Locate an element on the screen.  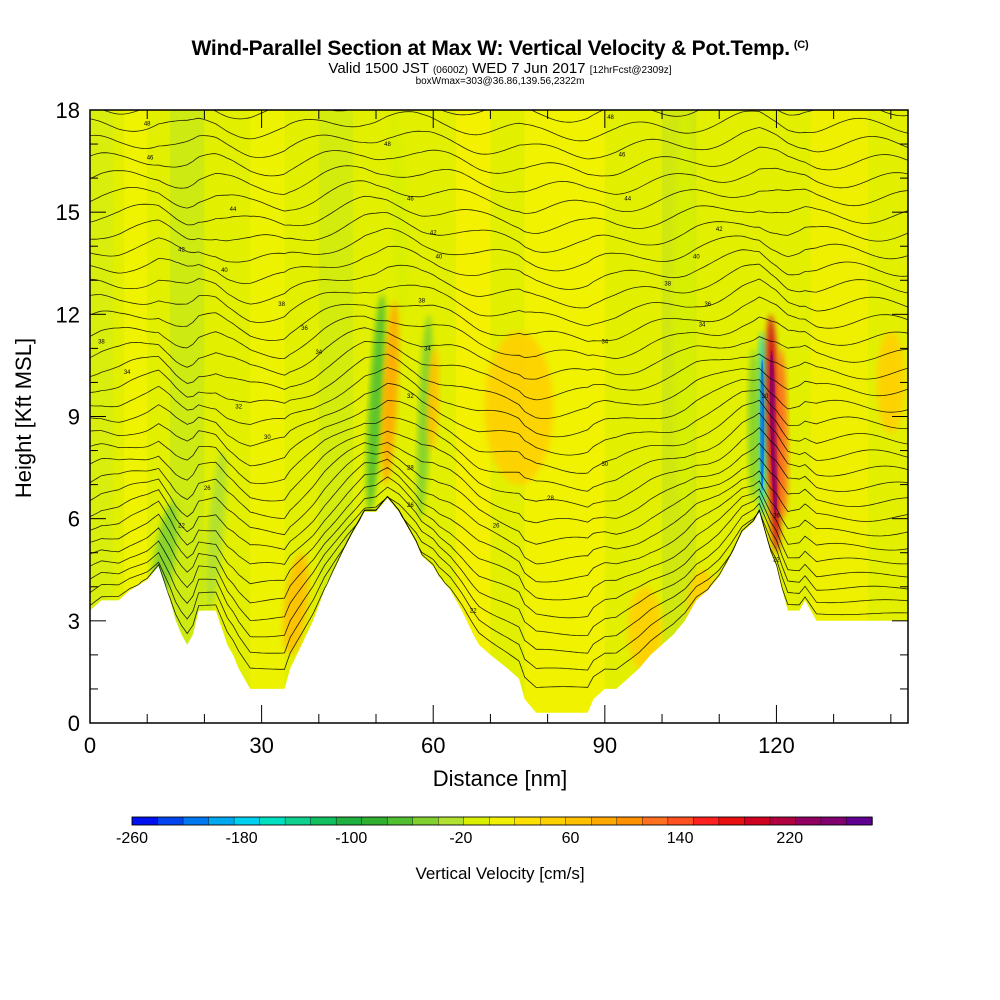
colorbar-label: 220 is located at coordinates (789, 838).